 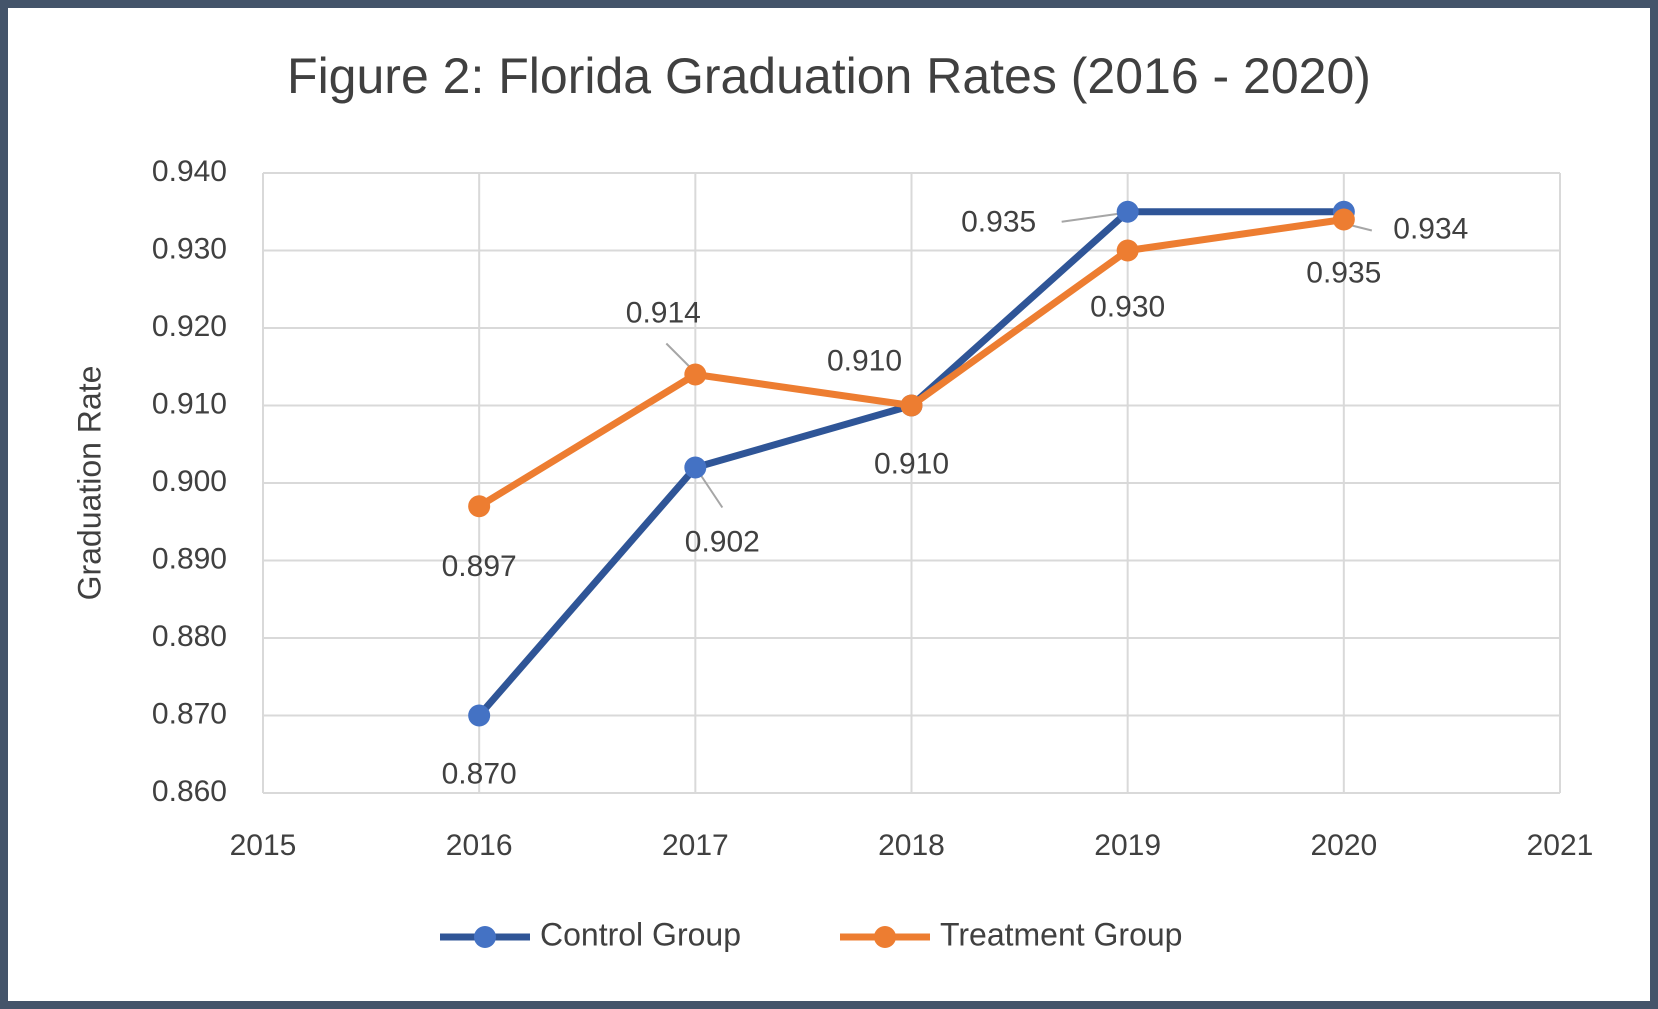 I want to click on data-label: 0.930, so click(x=1127, y=306).